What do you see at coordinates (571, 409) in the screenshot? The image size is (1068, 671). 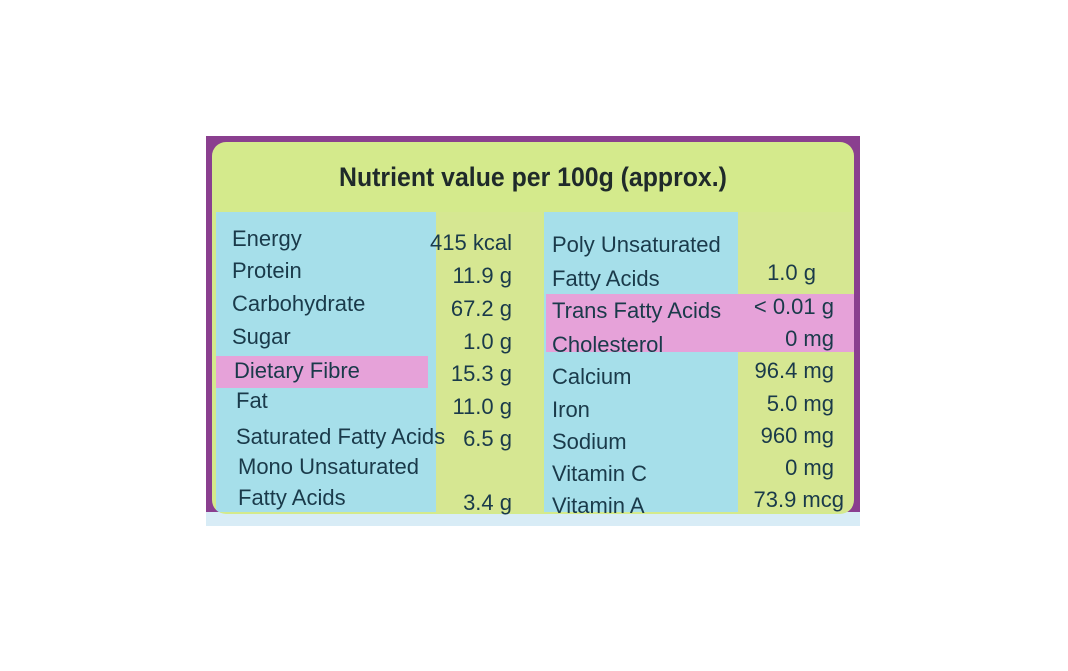 I see `nutrient-name: Iron` at bounding box center [571, 409].